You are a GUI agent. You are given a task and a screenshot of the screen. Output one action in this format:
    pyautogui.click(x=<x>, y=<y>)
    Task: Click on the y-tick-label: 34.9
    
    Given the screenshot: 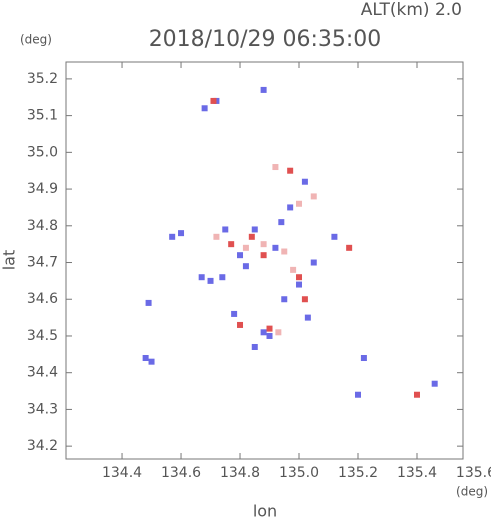 What is the action you would take?
    pyautogui.click(x=42, y=189)
    